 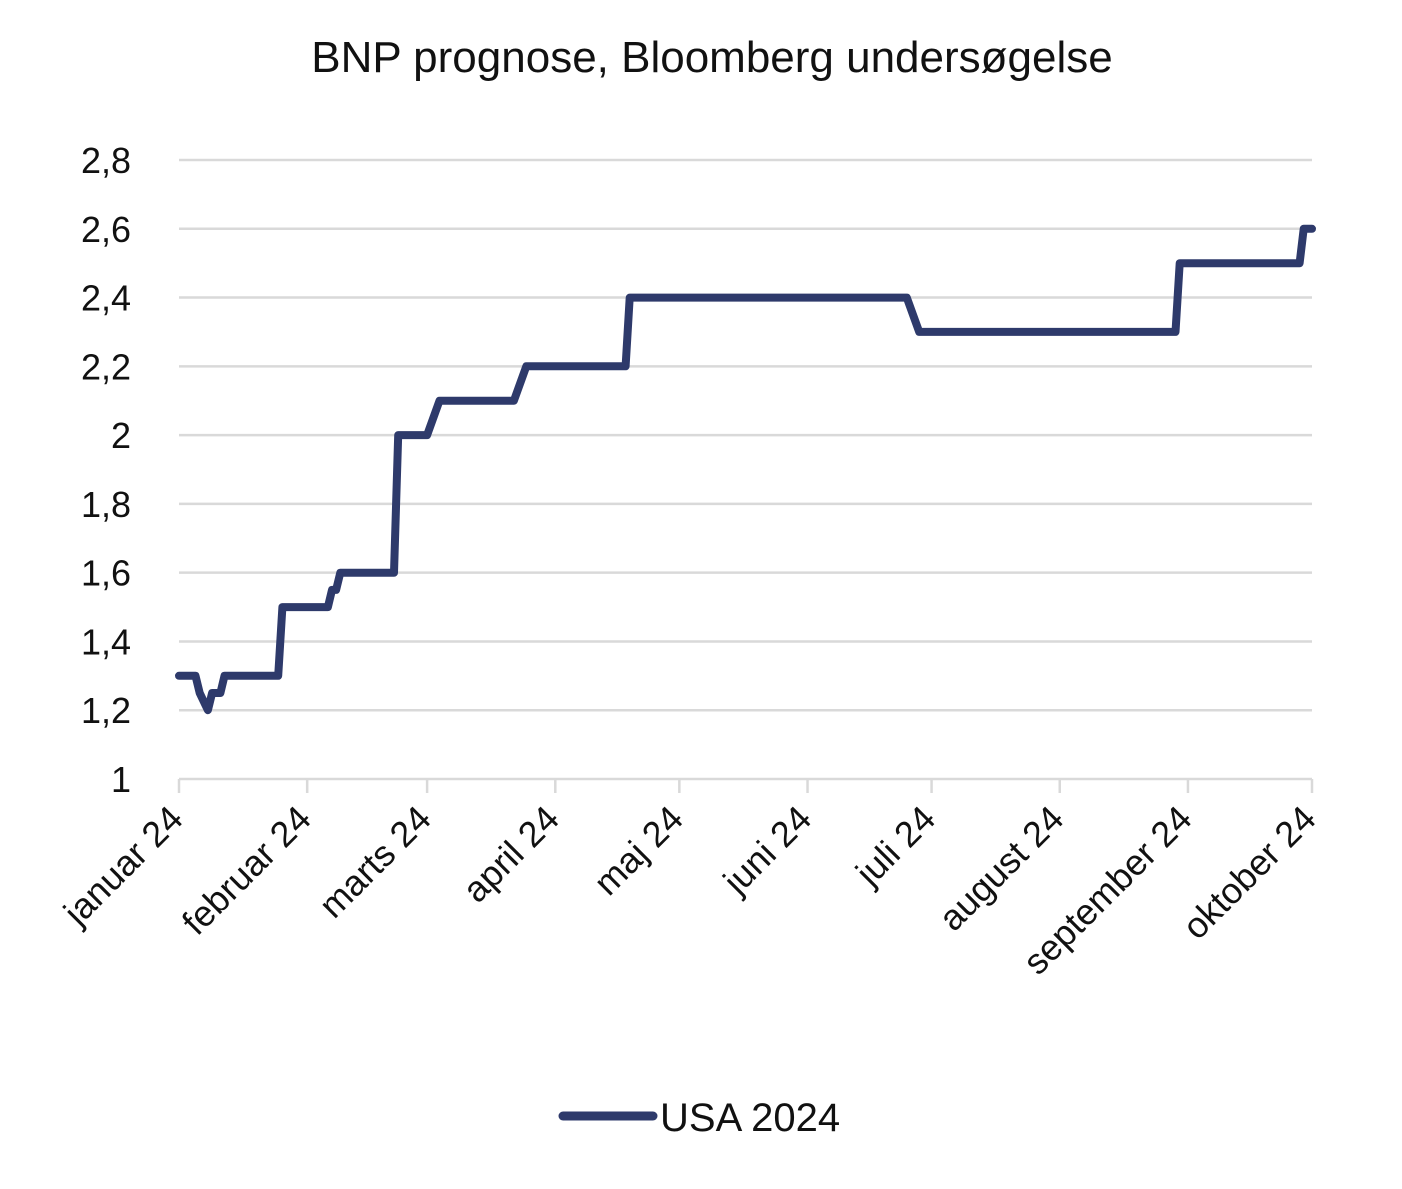 What do you see at coordinates (106, 229) in the screenshot?
I see `y-tick-label-2-6: 2,6` at bounding box center [106, 229].